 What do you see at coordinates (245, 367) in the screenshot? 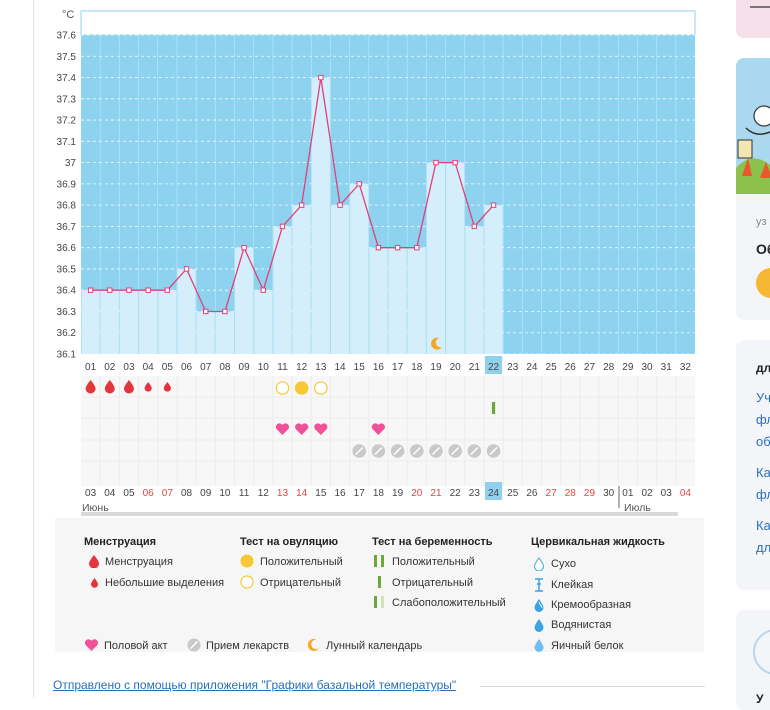
I see `cycle-day-label: 09` at bounding box center [245, 367].